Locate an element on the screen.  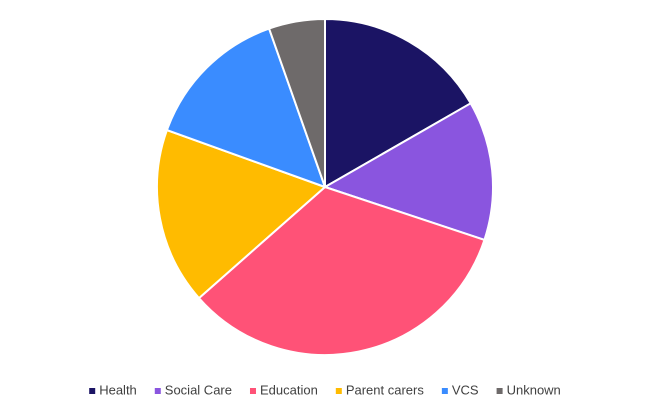
legend-label: Parent carers is located at coordinates (385, 389).